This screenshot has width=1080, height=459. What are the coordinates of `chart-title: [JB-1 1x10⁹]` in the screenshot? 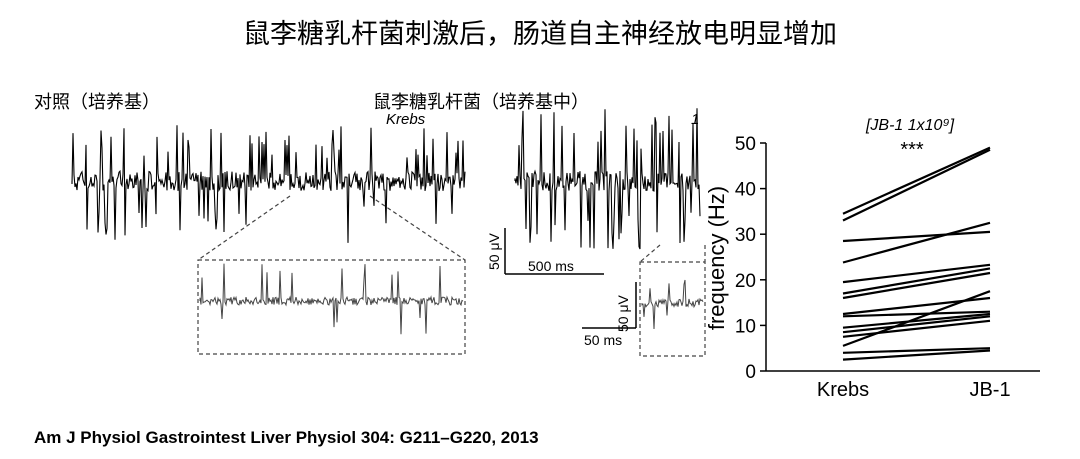 It's located at (910, 125).